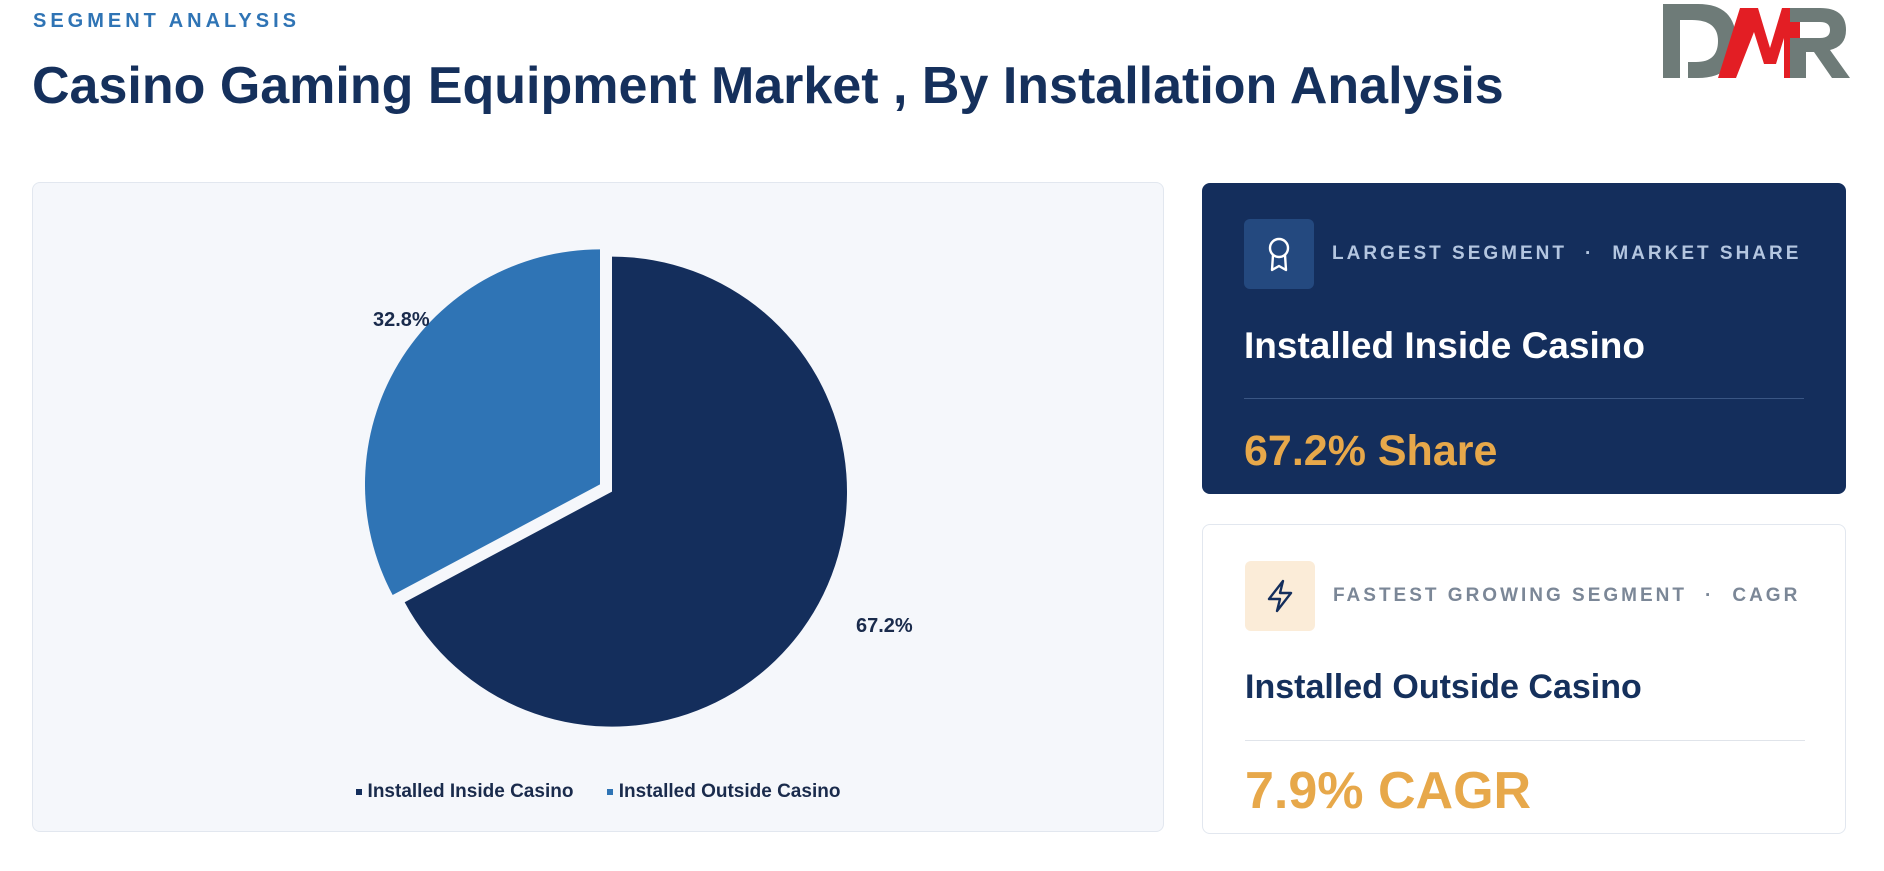  Describe the element at coordinates (609, 792) in the screenshot. I see `legend-swatch-outside` at that location.